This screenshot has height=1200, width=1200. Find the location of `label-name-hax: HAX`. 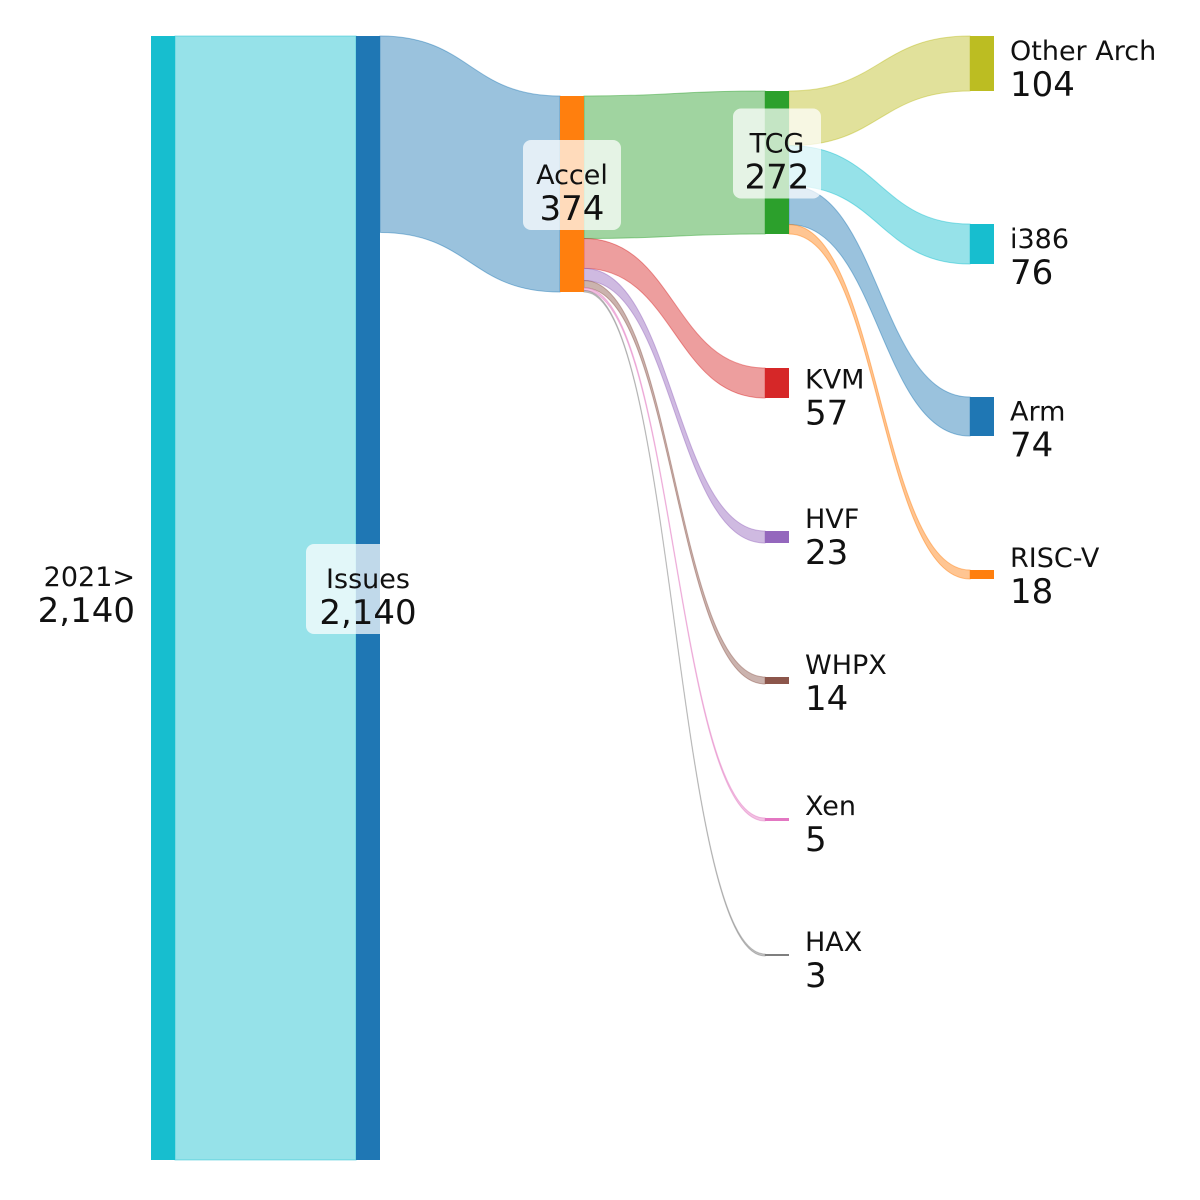

label-name-hax: HAX is located at coordinates (833, 942).